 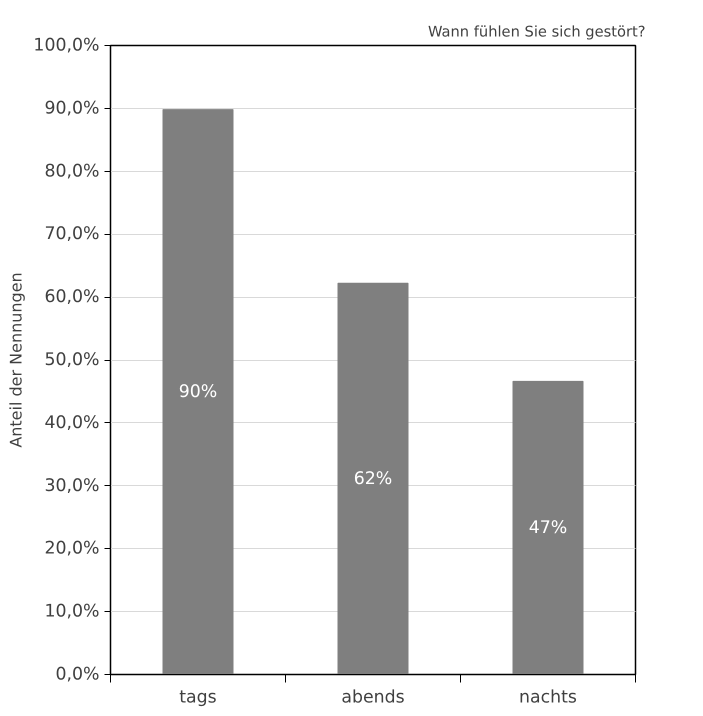 I want to click on data-label: 62%, so click(x=373, y=478).